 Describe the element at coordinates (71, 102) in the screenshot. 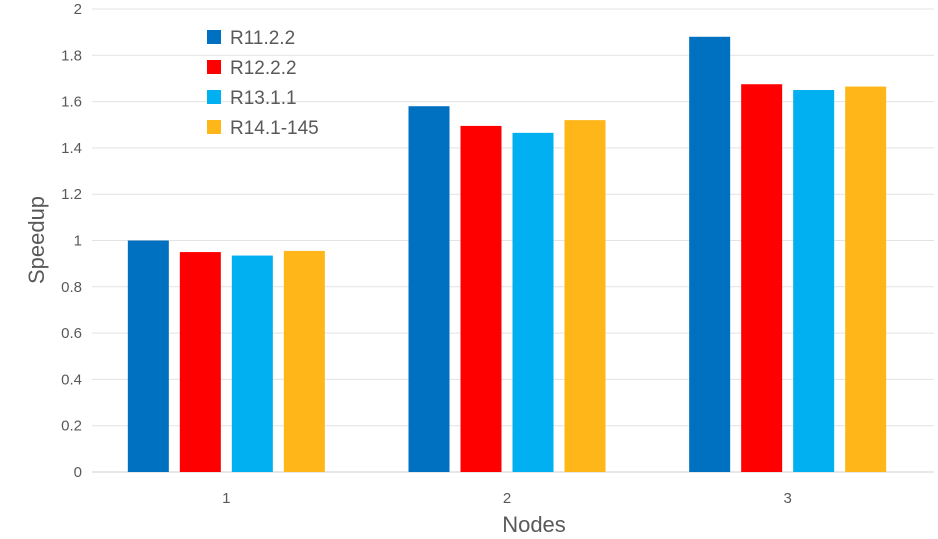

I see `y-tick-label: 1.6` at that location.